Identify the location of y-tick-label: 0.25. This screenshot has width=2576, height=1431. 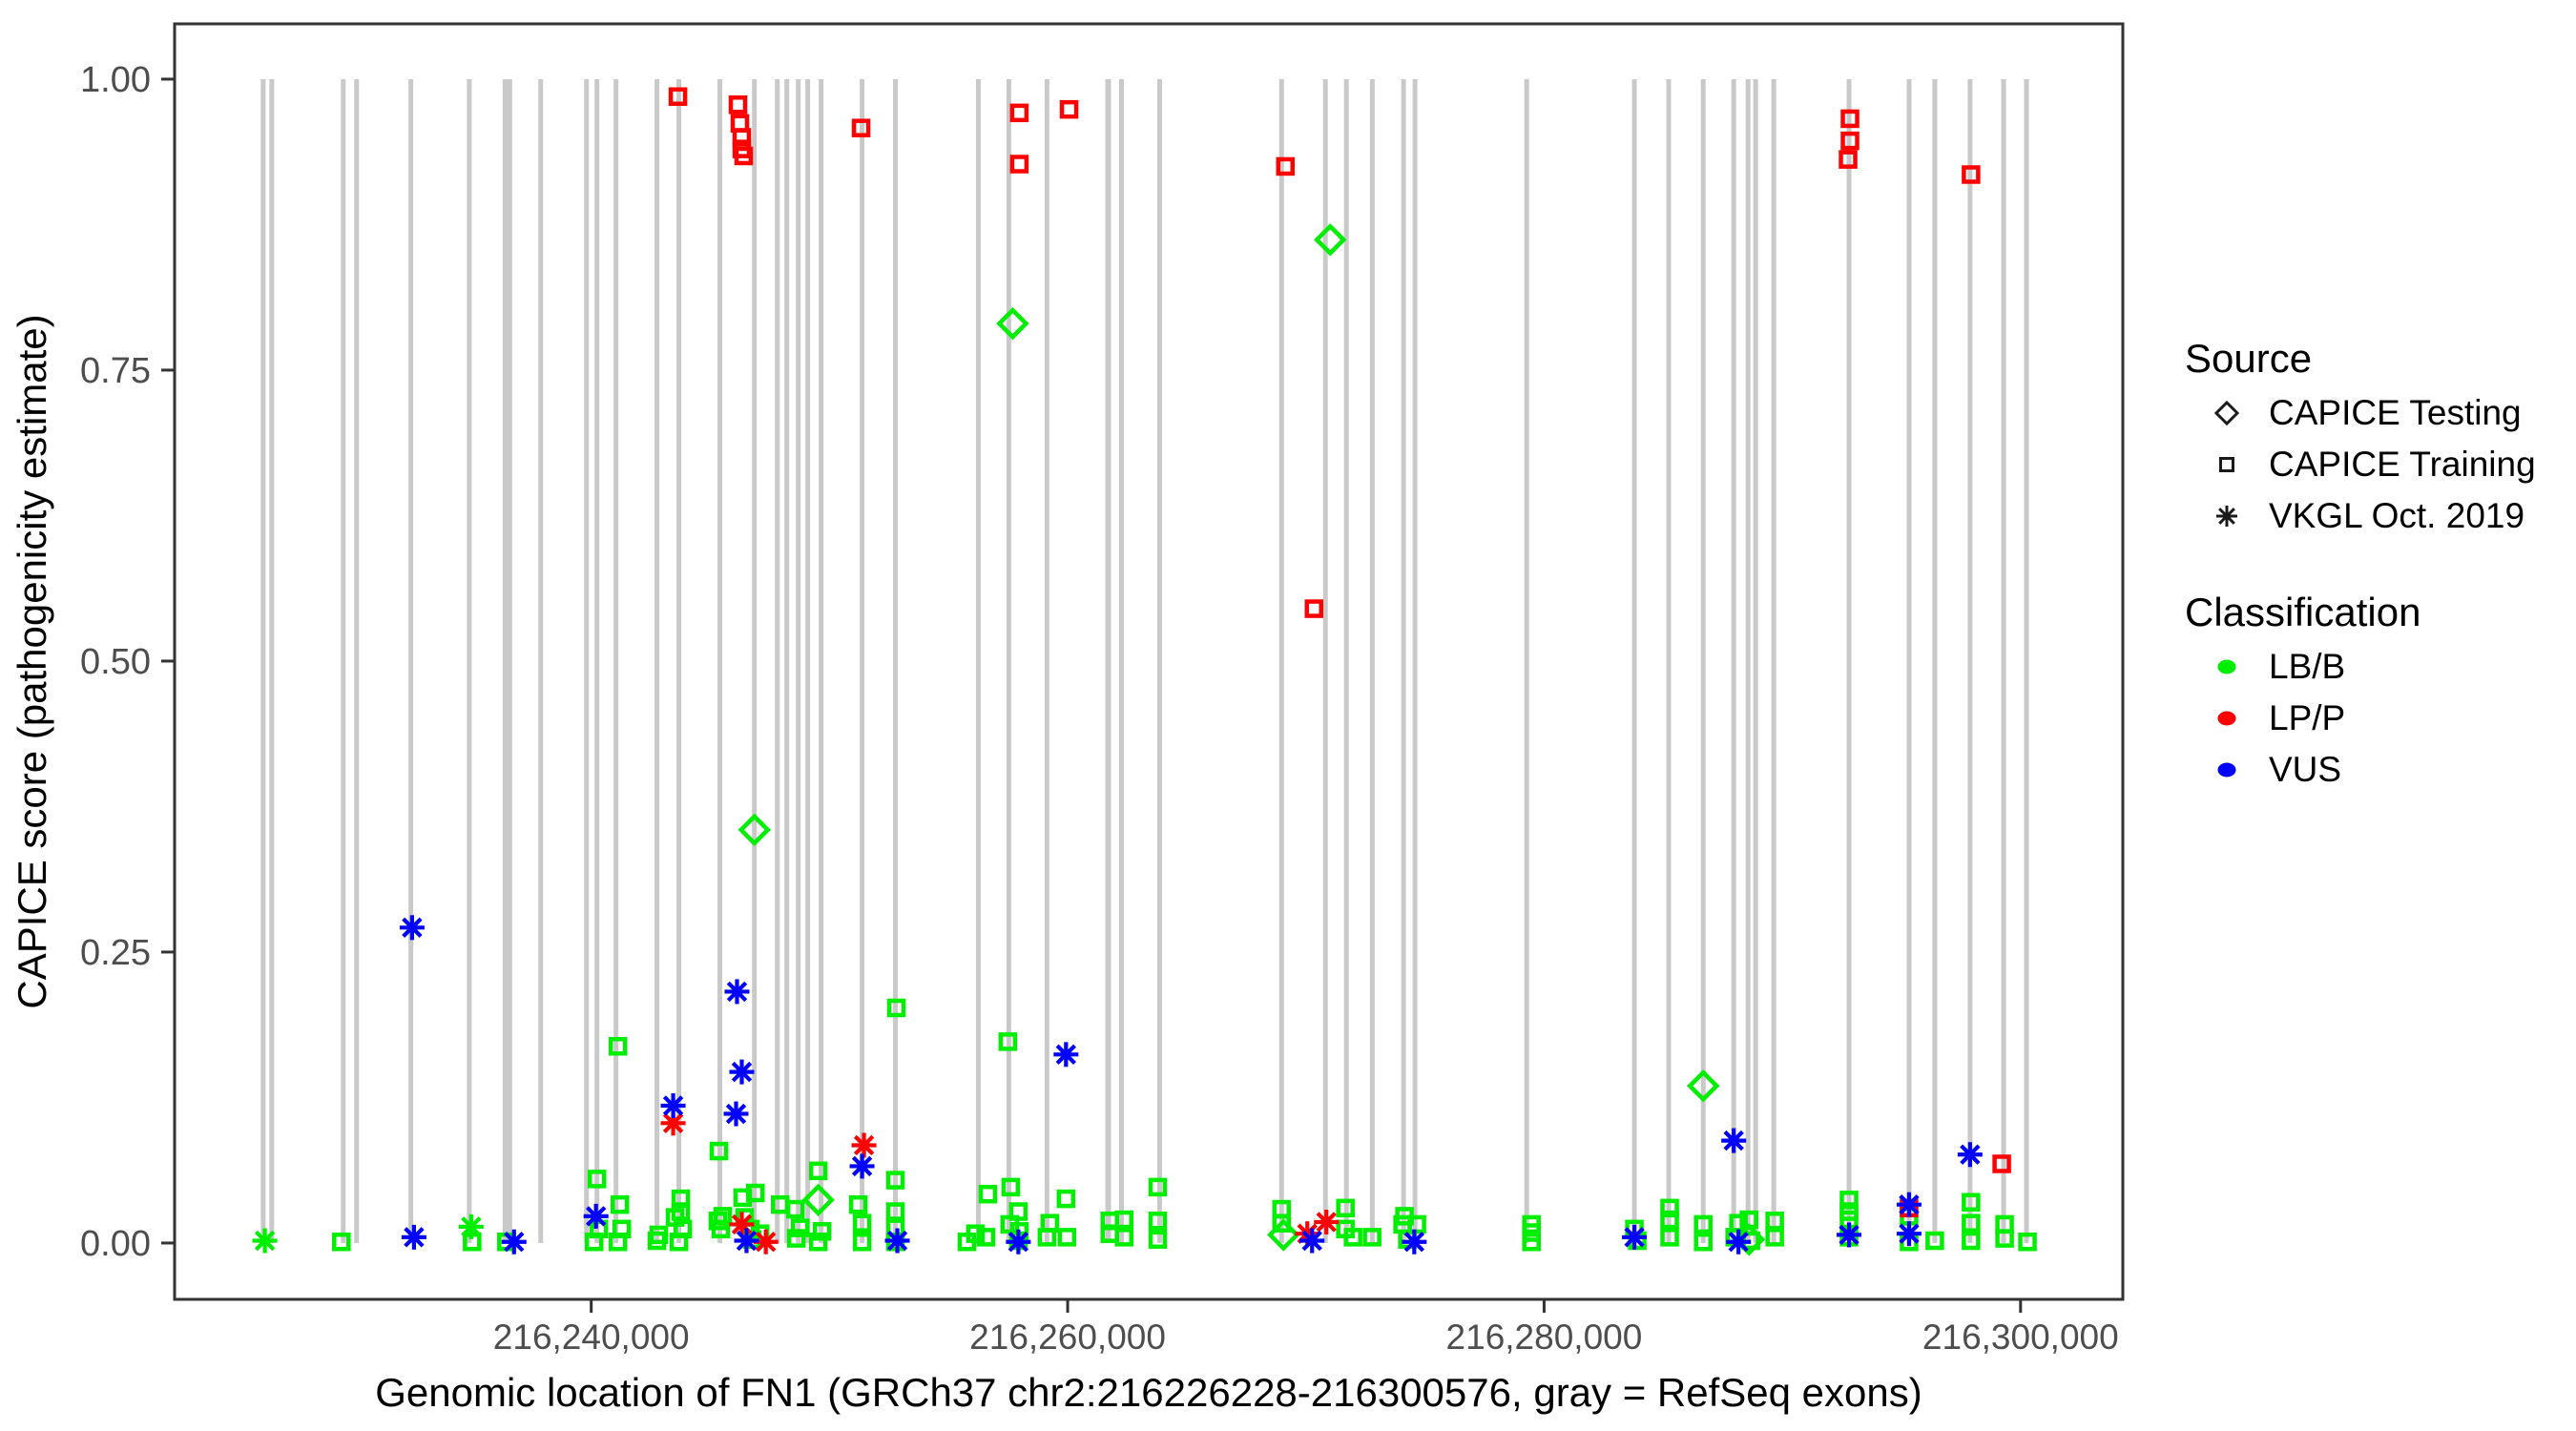
(115, 953).